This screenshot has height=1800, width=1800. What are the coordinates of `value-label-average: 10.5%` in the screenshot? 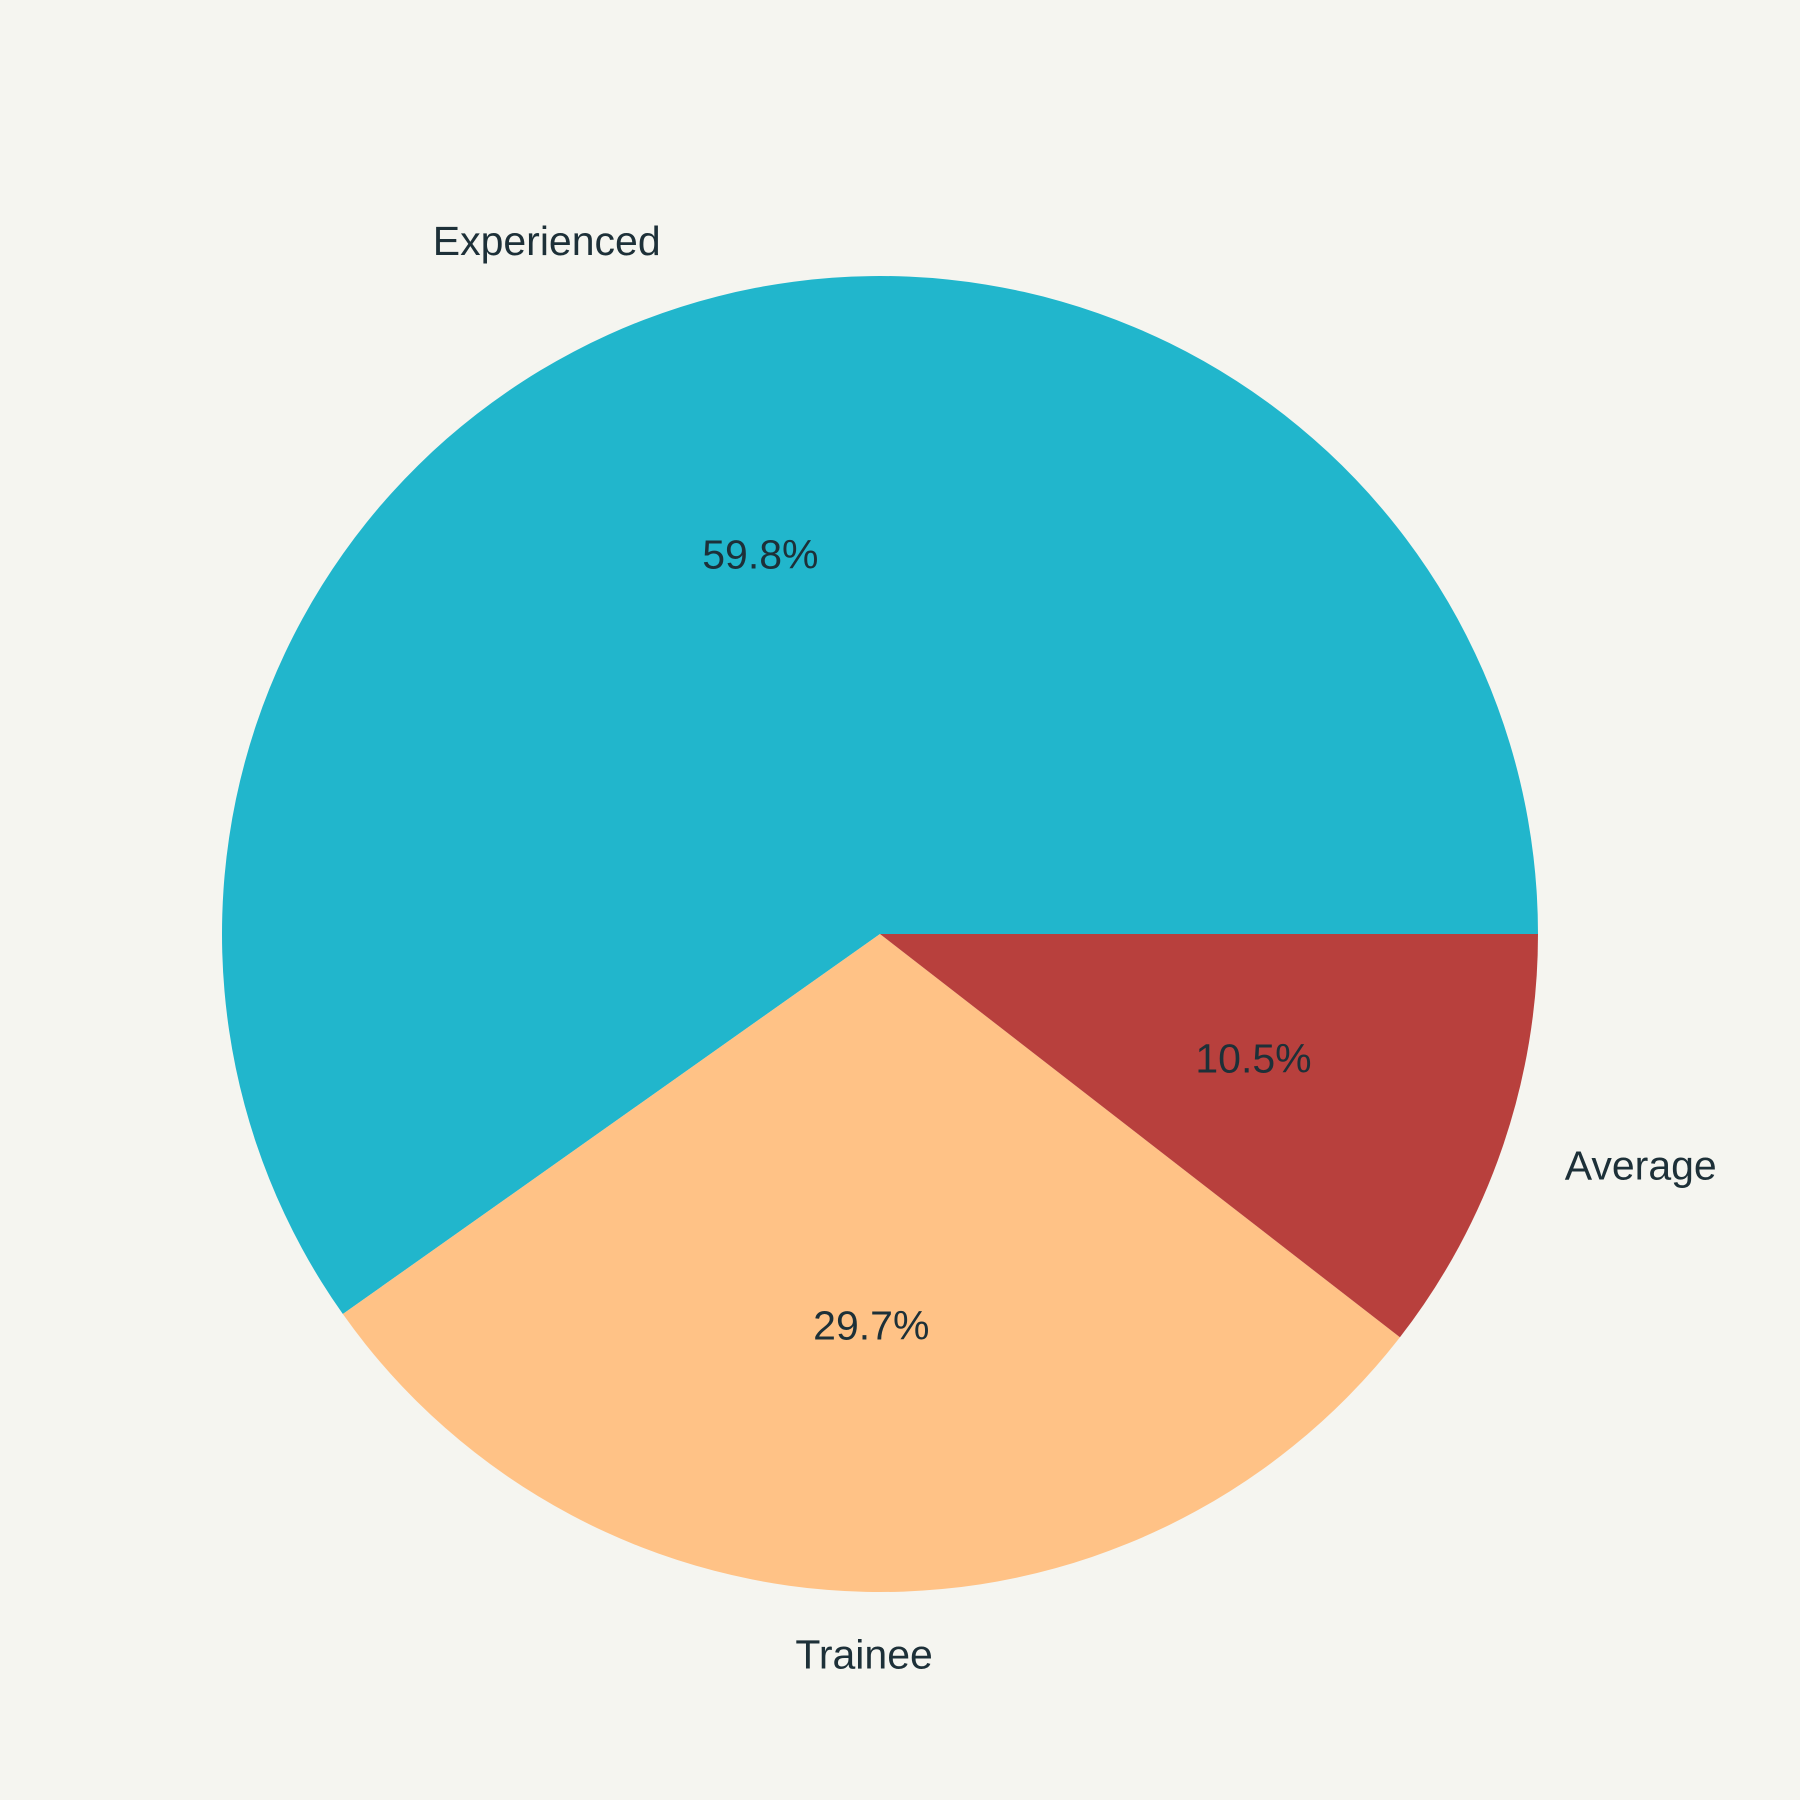 It's located at (1253, 1059).